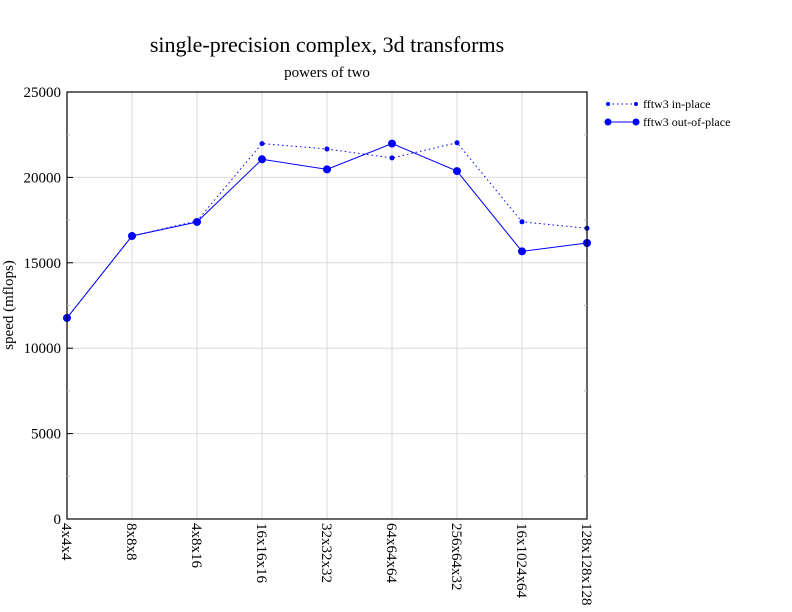 The width and height of the screenshot is (792, 612). What do you see at coordinates (46, 435) in the screenshot?
I see `y-tick-label: 5000` at bounding box center [46, 435].